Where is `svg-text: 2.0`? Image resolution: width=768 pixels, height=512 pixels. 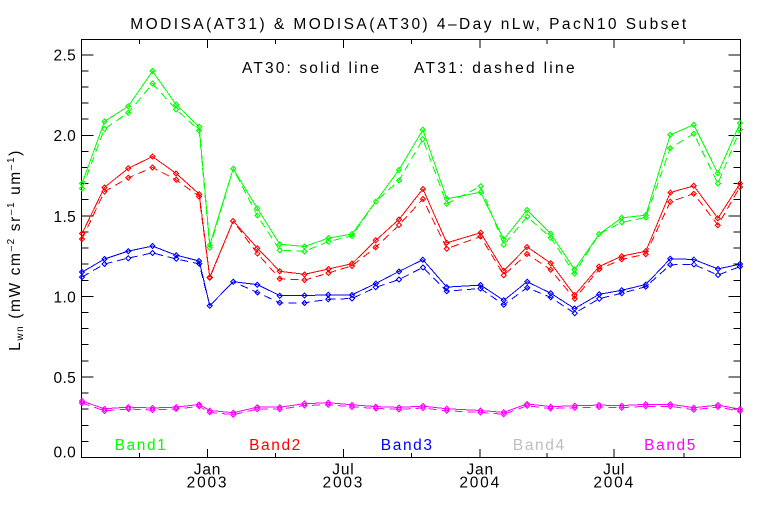 svg-text: 2.0 is located at coordinates (65, 136).